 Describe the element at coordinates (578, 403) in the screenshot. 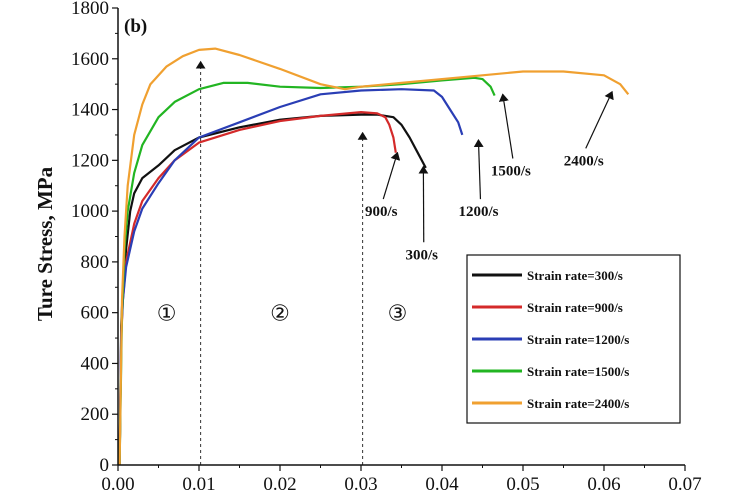

I see `legend-label-5: Strain rate=2400/s` at that location.